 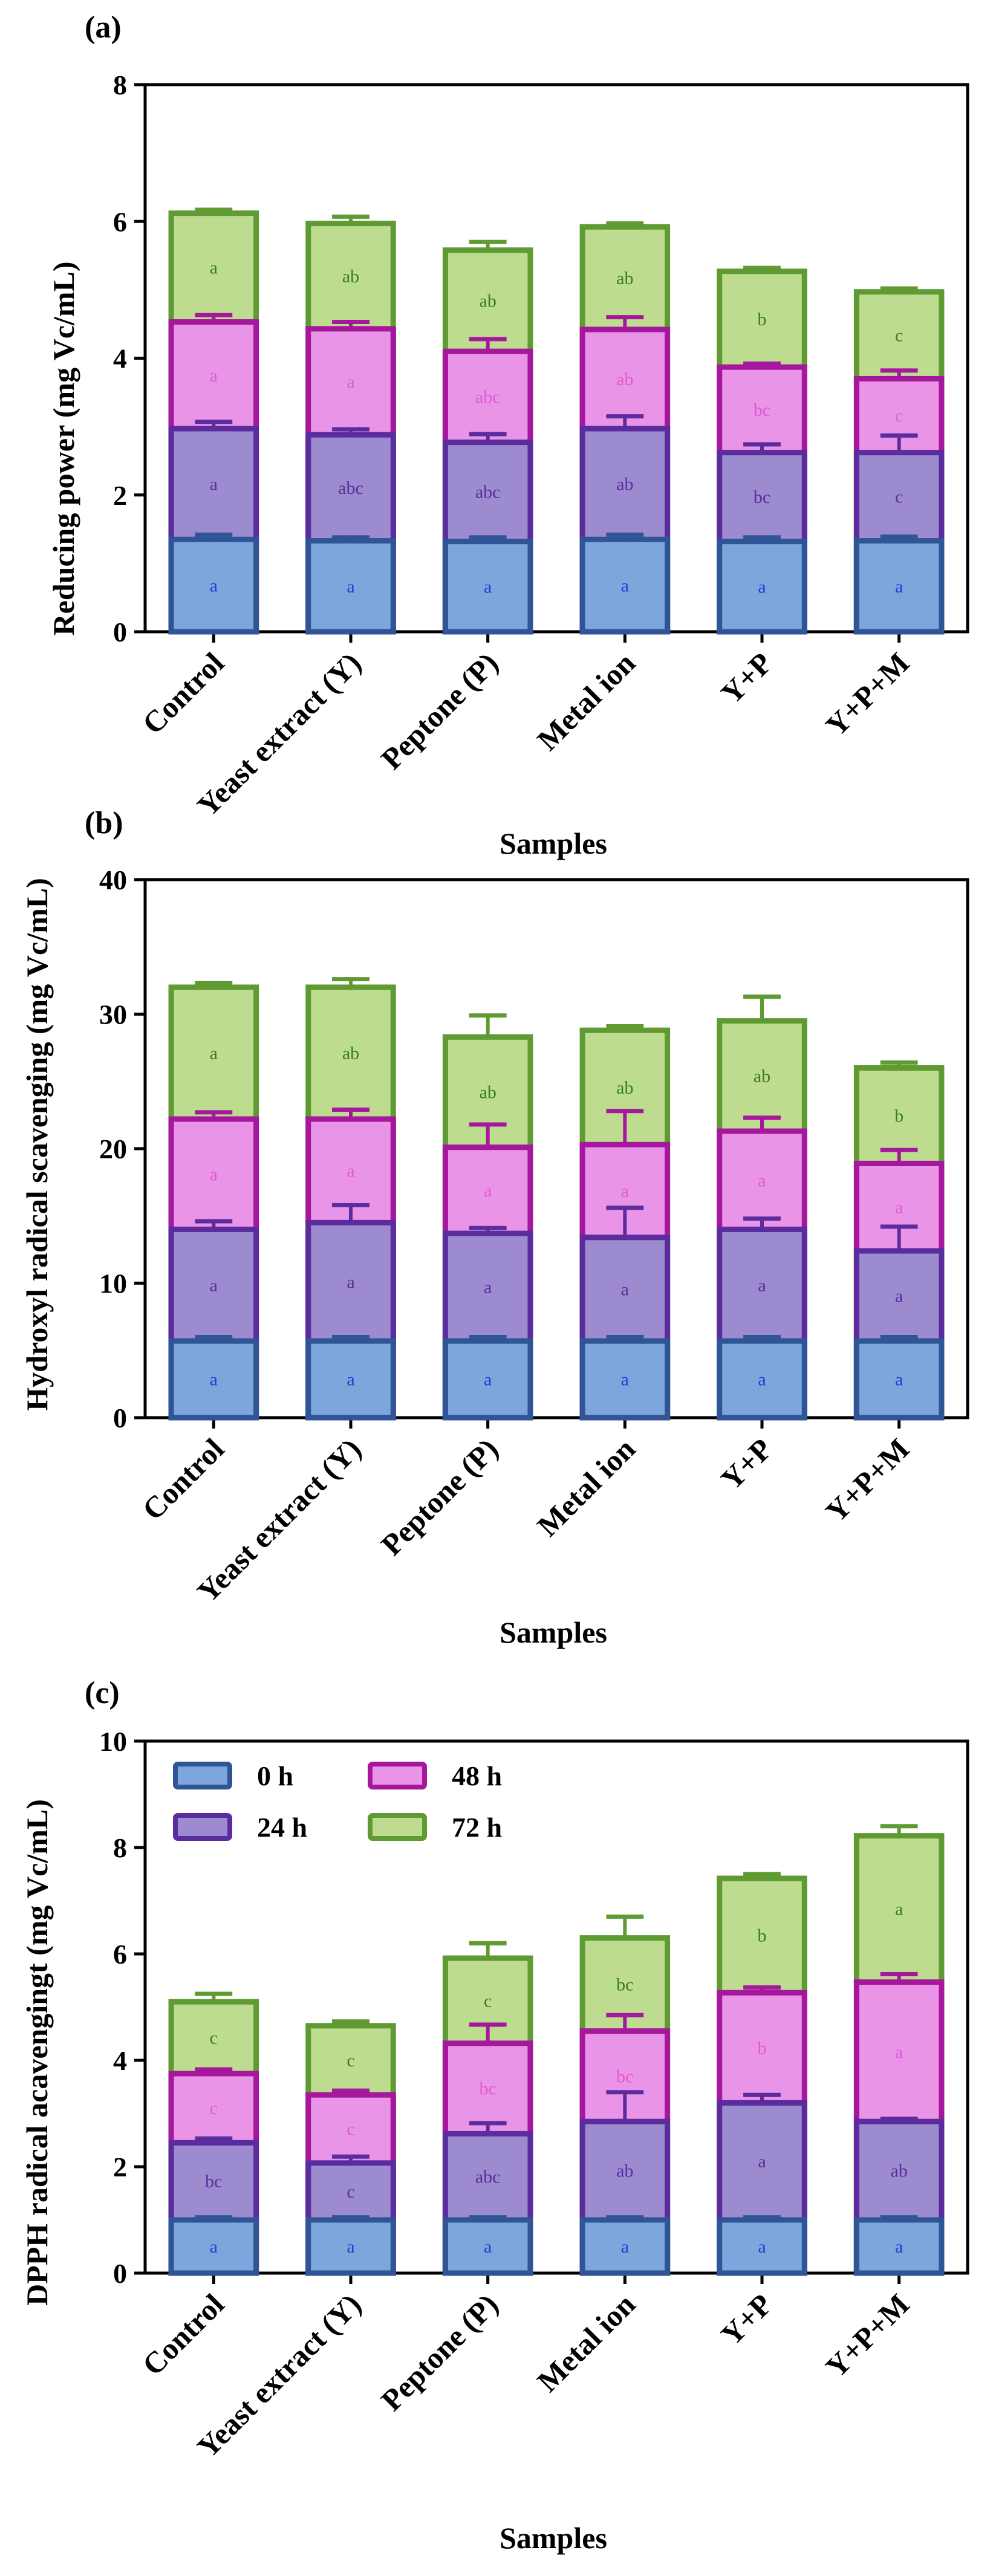 What do you see at coordinates (120, 496) in the screenshot?
I see `y-tick-label: 2` at bounding box center [120, 496].